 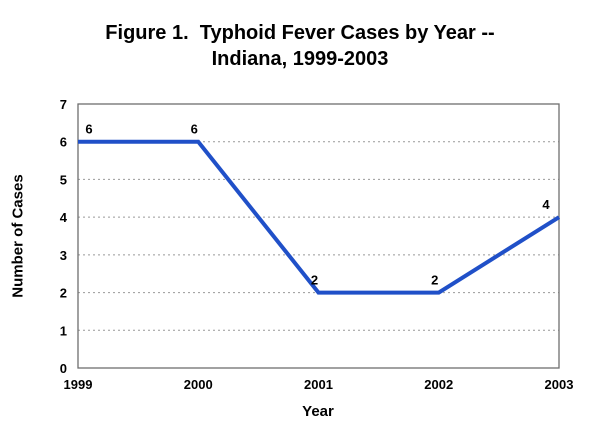 What do you see at coordinates (300, 33) in the screenshot?
I see `chart-title-line1: Figure 1. Typhoid Fever Cases by Year --` at bounding box center [300, 33].